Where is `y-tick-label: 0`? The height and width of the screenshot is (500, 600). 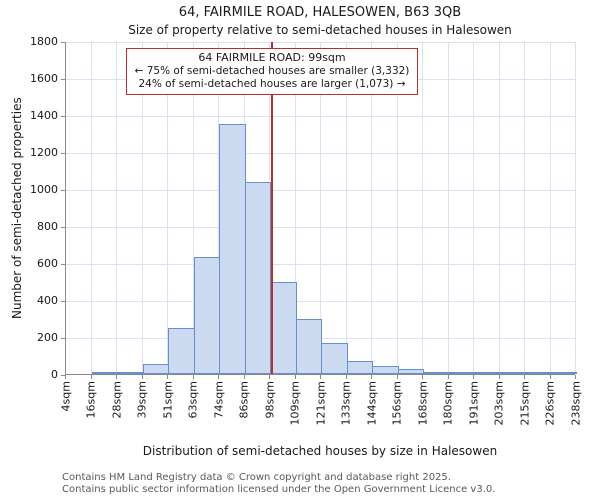
y-tick-label: 0 is located at coordinates (54, 374).